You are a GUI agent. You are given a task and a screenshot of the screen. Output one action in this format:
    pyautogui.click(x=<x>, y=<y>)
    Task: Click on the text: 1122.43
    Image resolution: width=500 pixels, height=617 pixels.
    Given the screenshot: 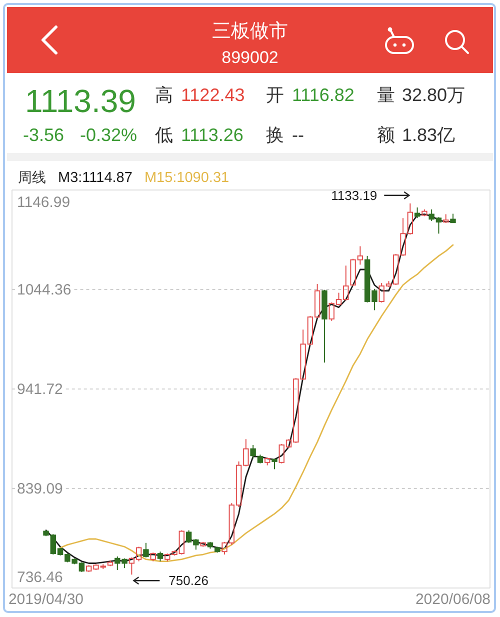 What is the action you would take?
    pyautogui.click(x=213, y=95)
    